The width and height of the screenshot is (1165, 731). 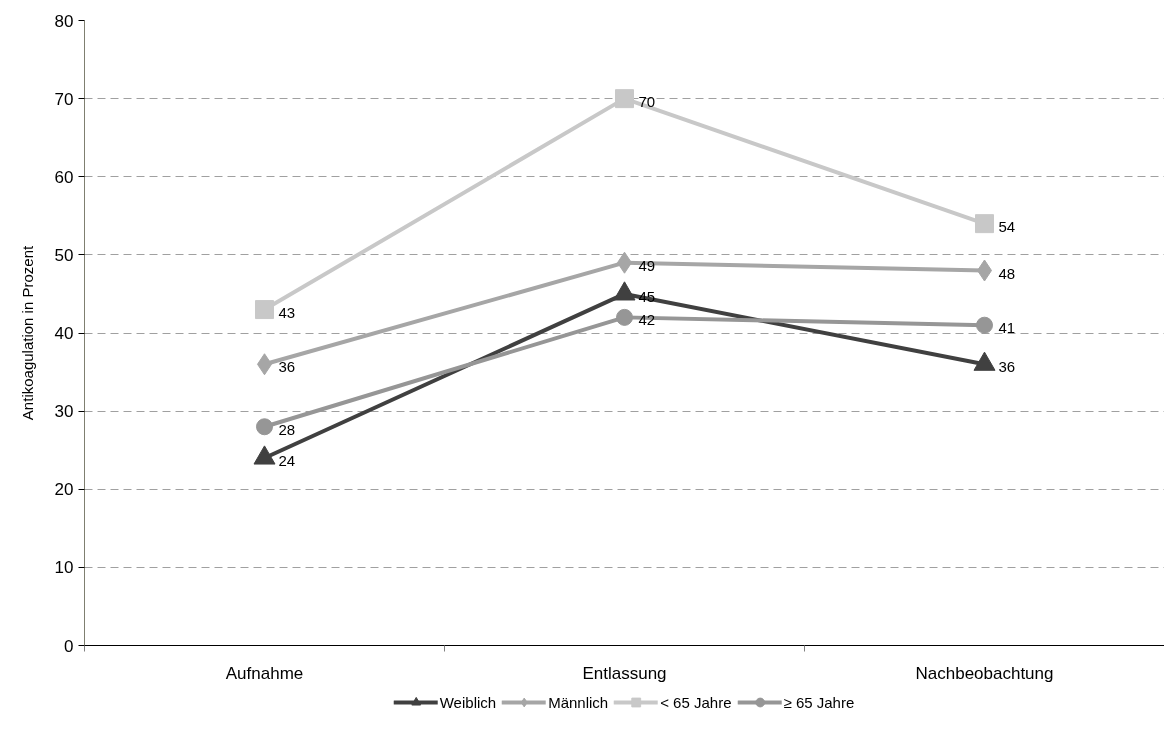 I want to click on y-tick-label: 30, so click(x=64, y=412).